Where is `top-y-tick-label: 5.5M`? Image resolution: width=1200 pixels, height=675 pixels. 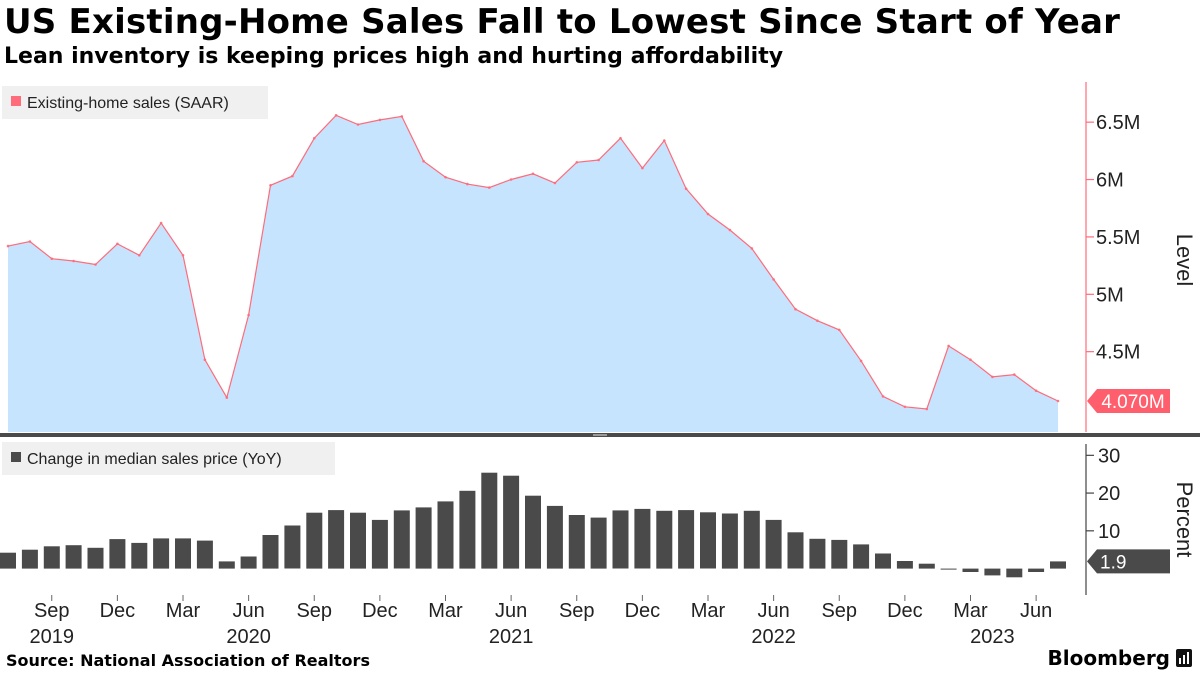 top-y-tick-label: 5.5M is located at coordinates (1118, 238).